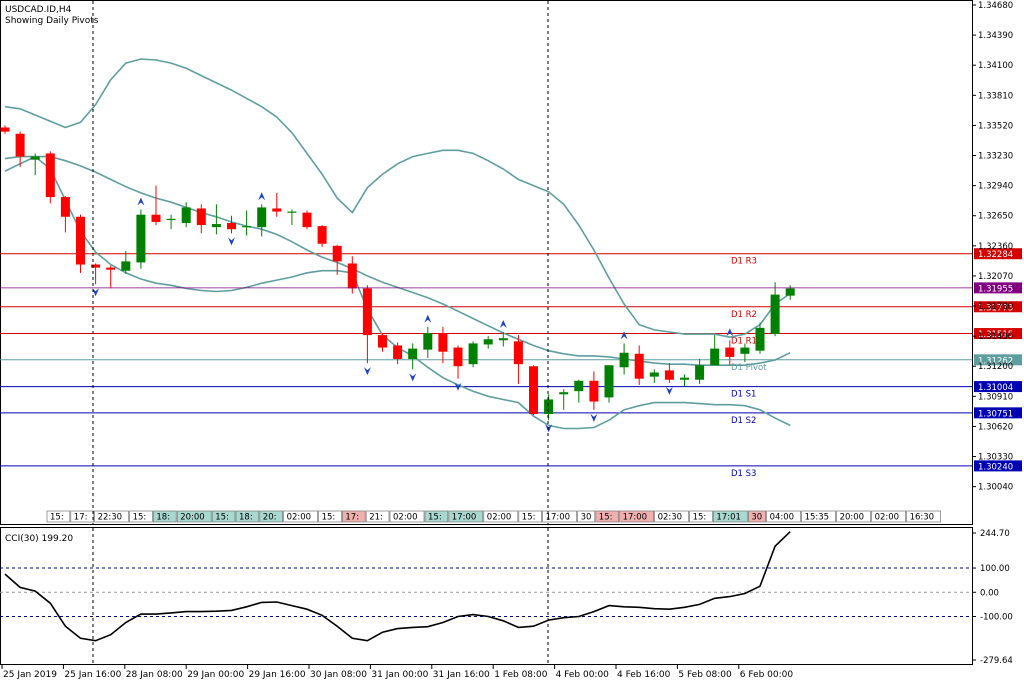 The width and height of the screenshot is (1024, 683). What do you see at coordinates (743, 474) in the screenshot?
I see `pivot-label: D1 S3` at bounding box center [743, 474].